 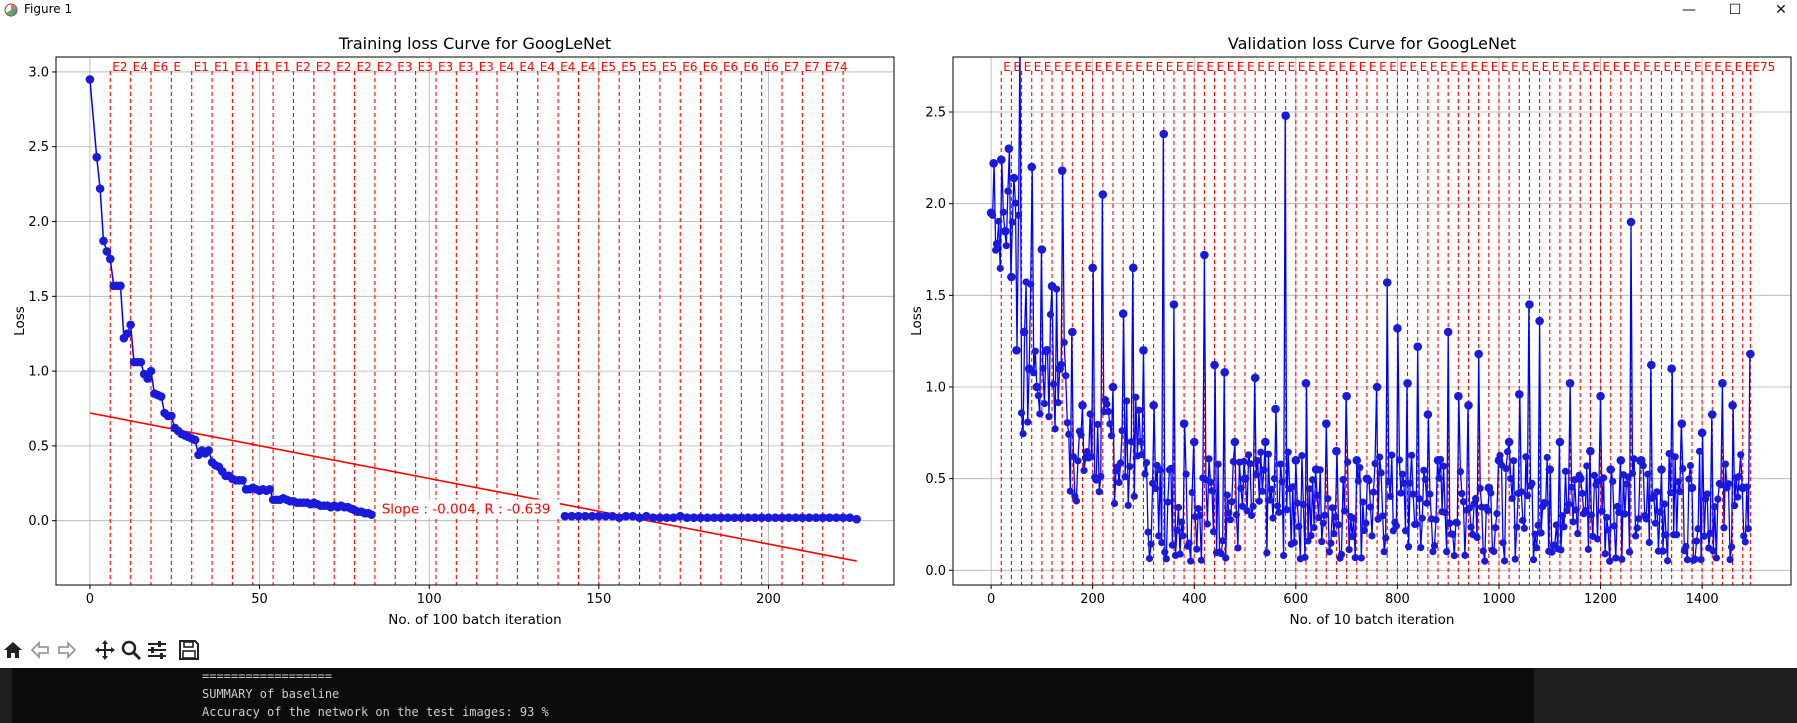 What do you see at coordinates (189, 650) in the screenshot?
I see `save-icon` at bounding box center [189, 650].